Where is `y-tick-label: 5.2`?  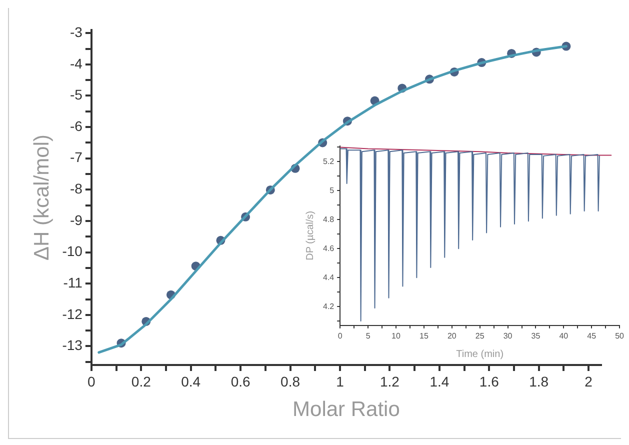
y-tick-label: 5.2 is located at coordinates (328, 161).